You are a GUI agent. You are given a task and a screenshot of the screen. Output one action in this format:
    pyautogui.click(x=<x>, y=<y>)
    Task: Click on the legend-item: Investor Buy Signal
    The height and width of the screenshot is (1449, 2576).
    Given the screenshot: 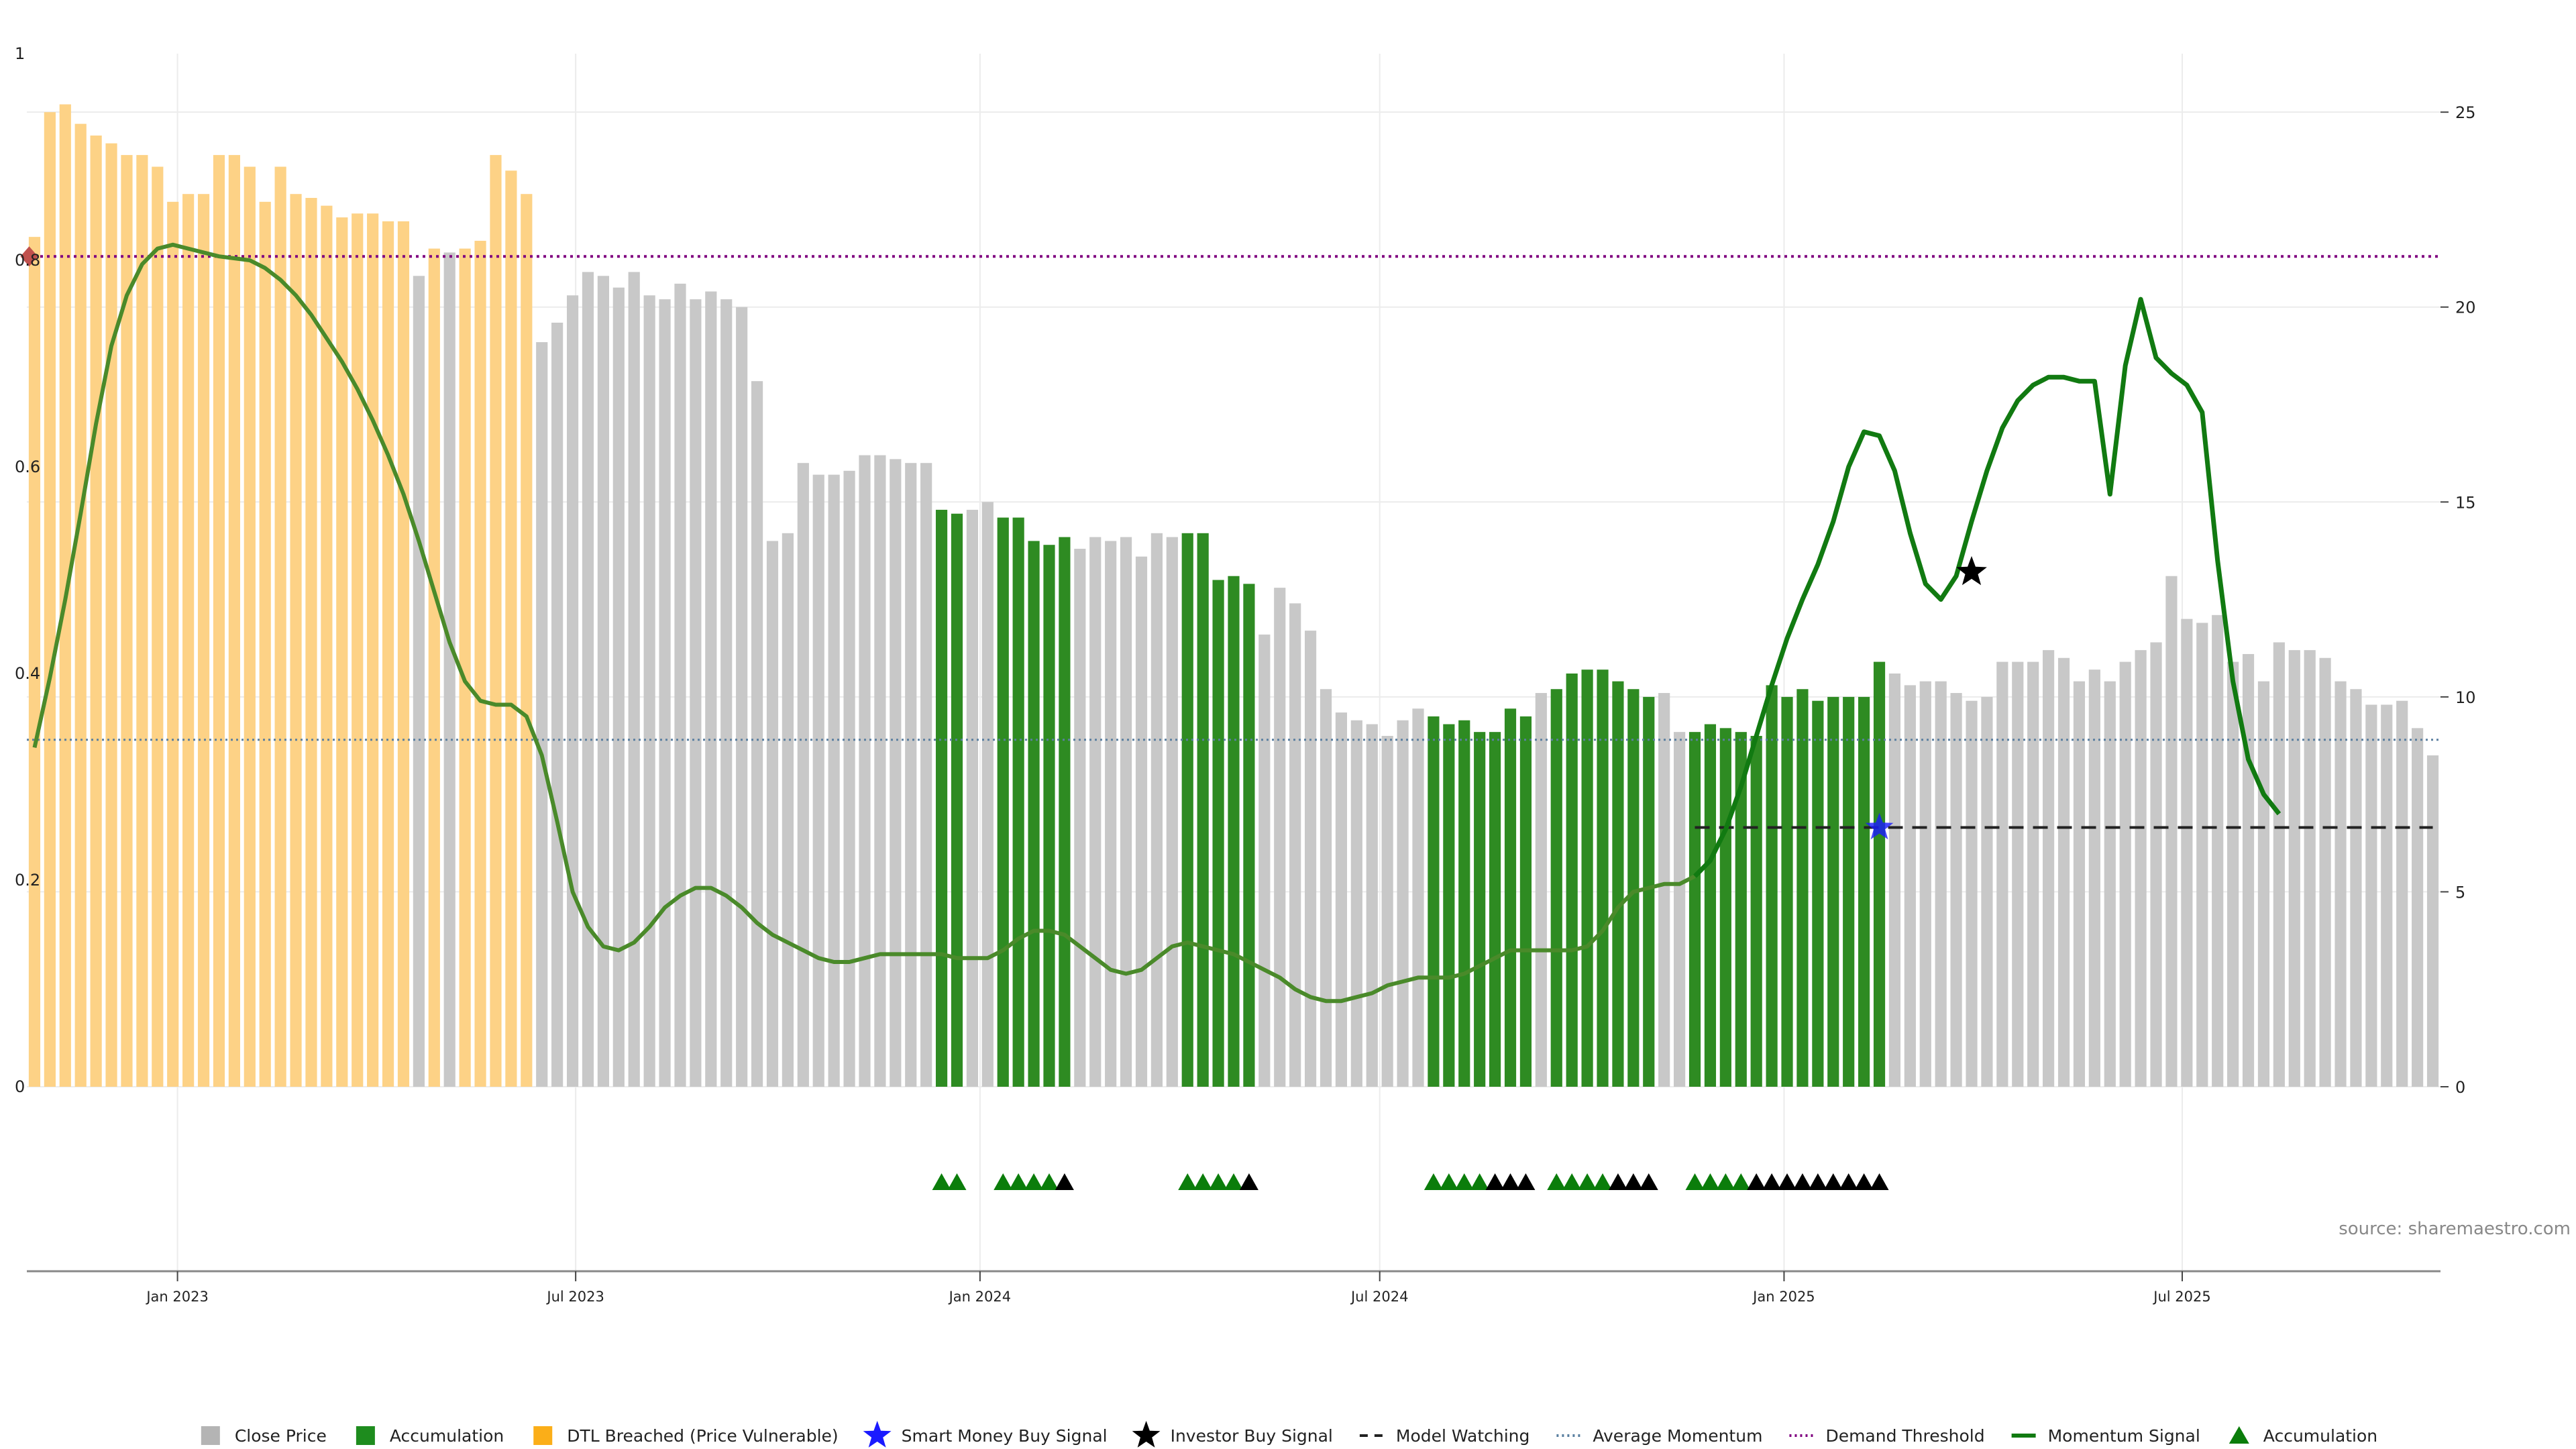 What is the action you would take?
    pyautogui.click(x=1232, y=1434)
    